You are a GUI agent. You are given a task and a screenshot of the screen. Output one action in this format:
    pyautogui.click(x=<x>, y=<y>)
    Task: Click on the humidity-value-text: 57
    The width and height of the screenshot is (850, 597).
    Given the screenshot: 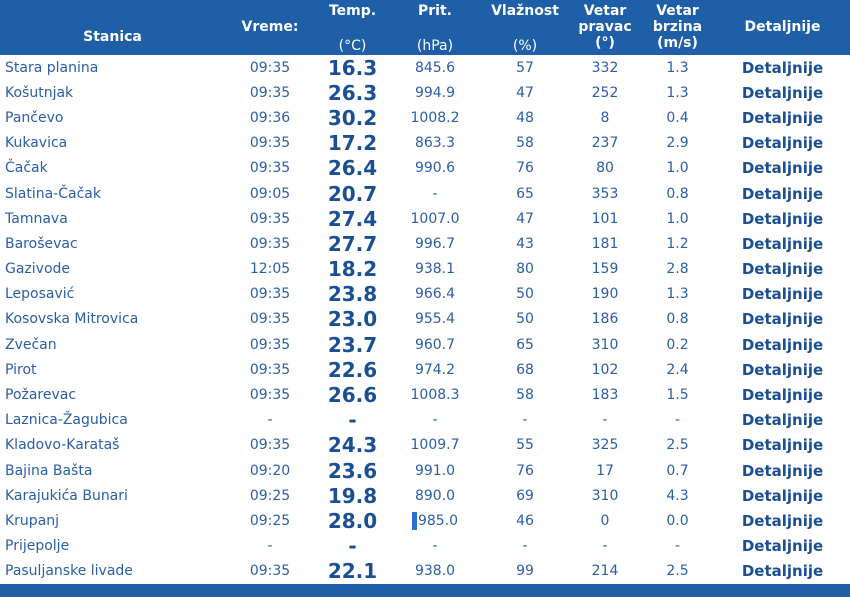 What is the action you would take?
    pyautogui.click(x=525, y=67)
    